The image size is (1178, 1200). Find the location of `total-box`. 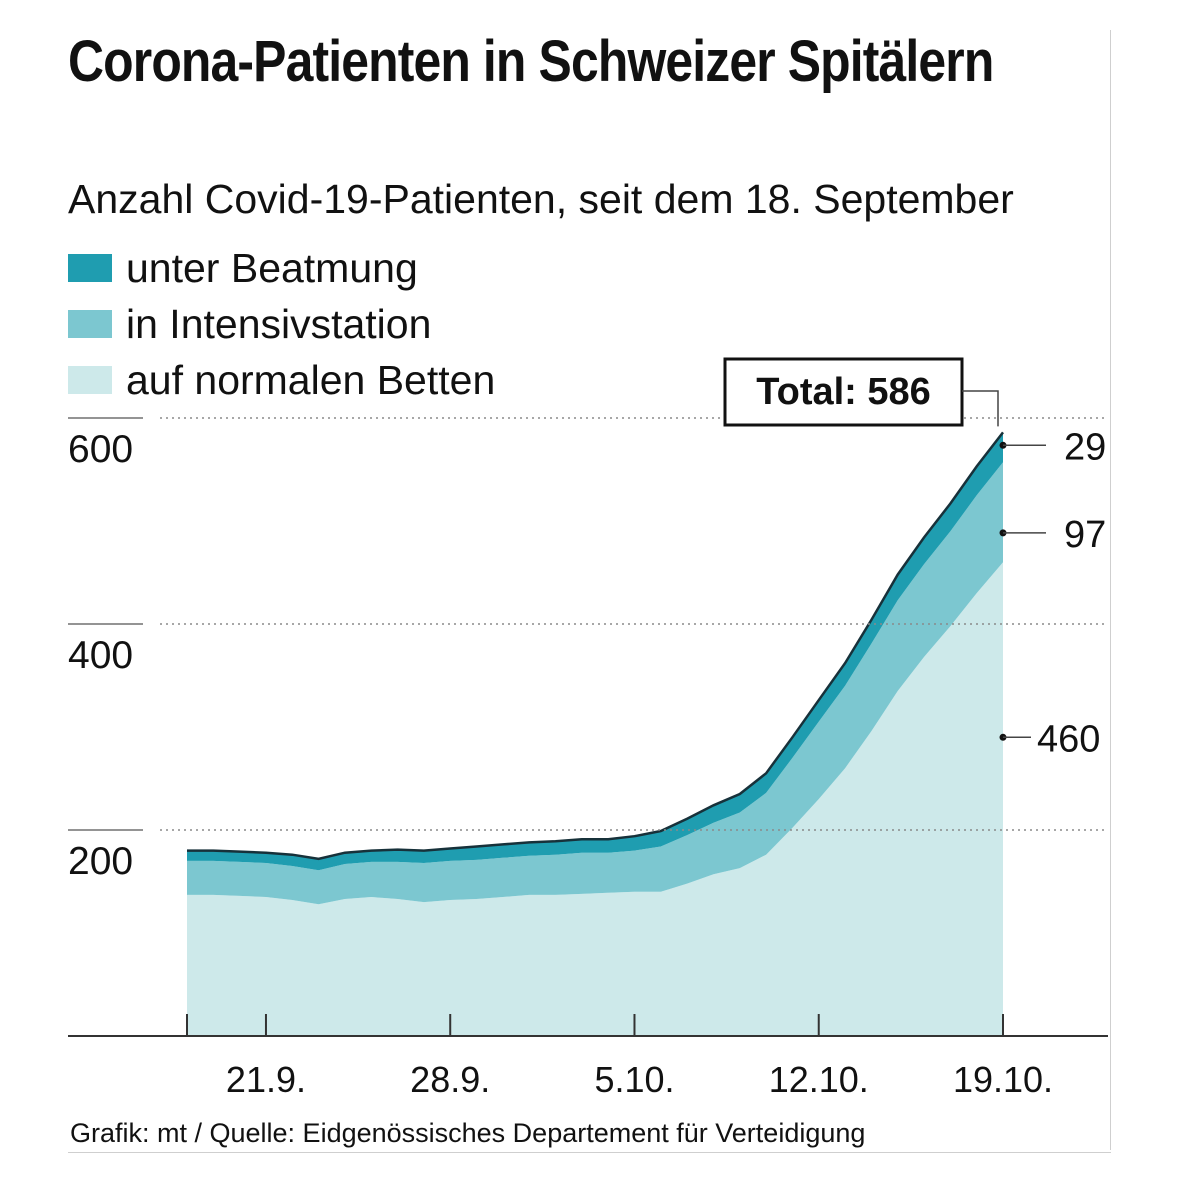

total-box is located at coordinates (843, 392).